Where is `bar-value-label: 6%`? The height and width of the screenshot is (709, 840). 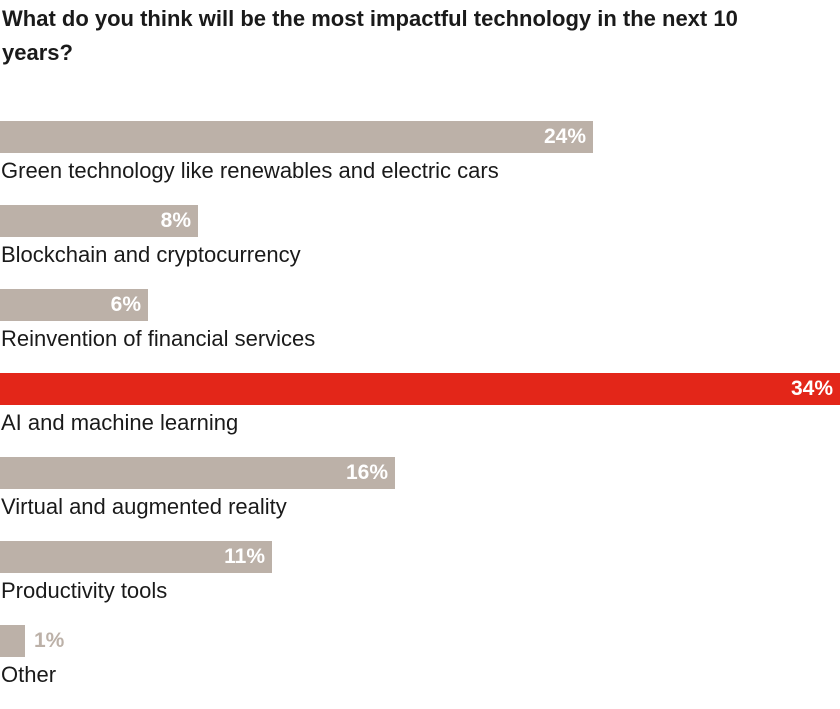 bar-value-label: 6% is located at coordinates (125, 304).